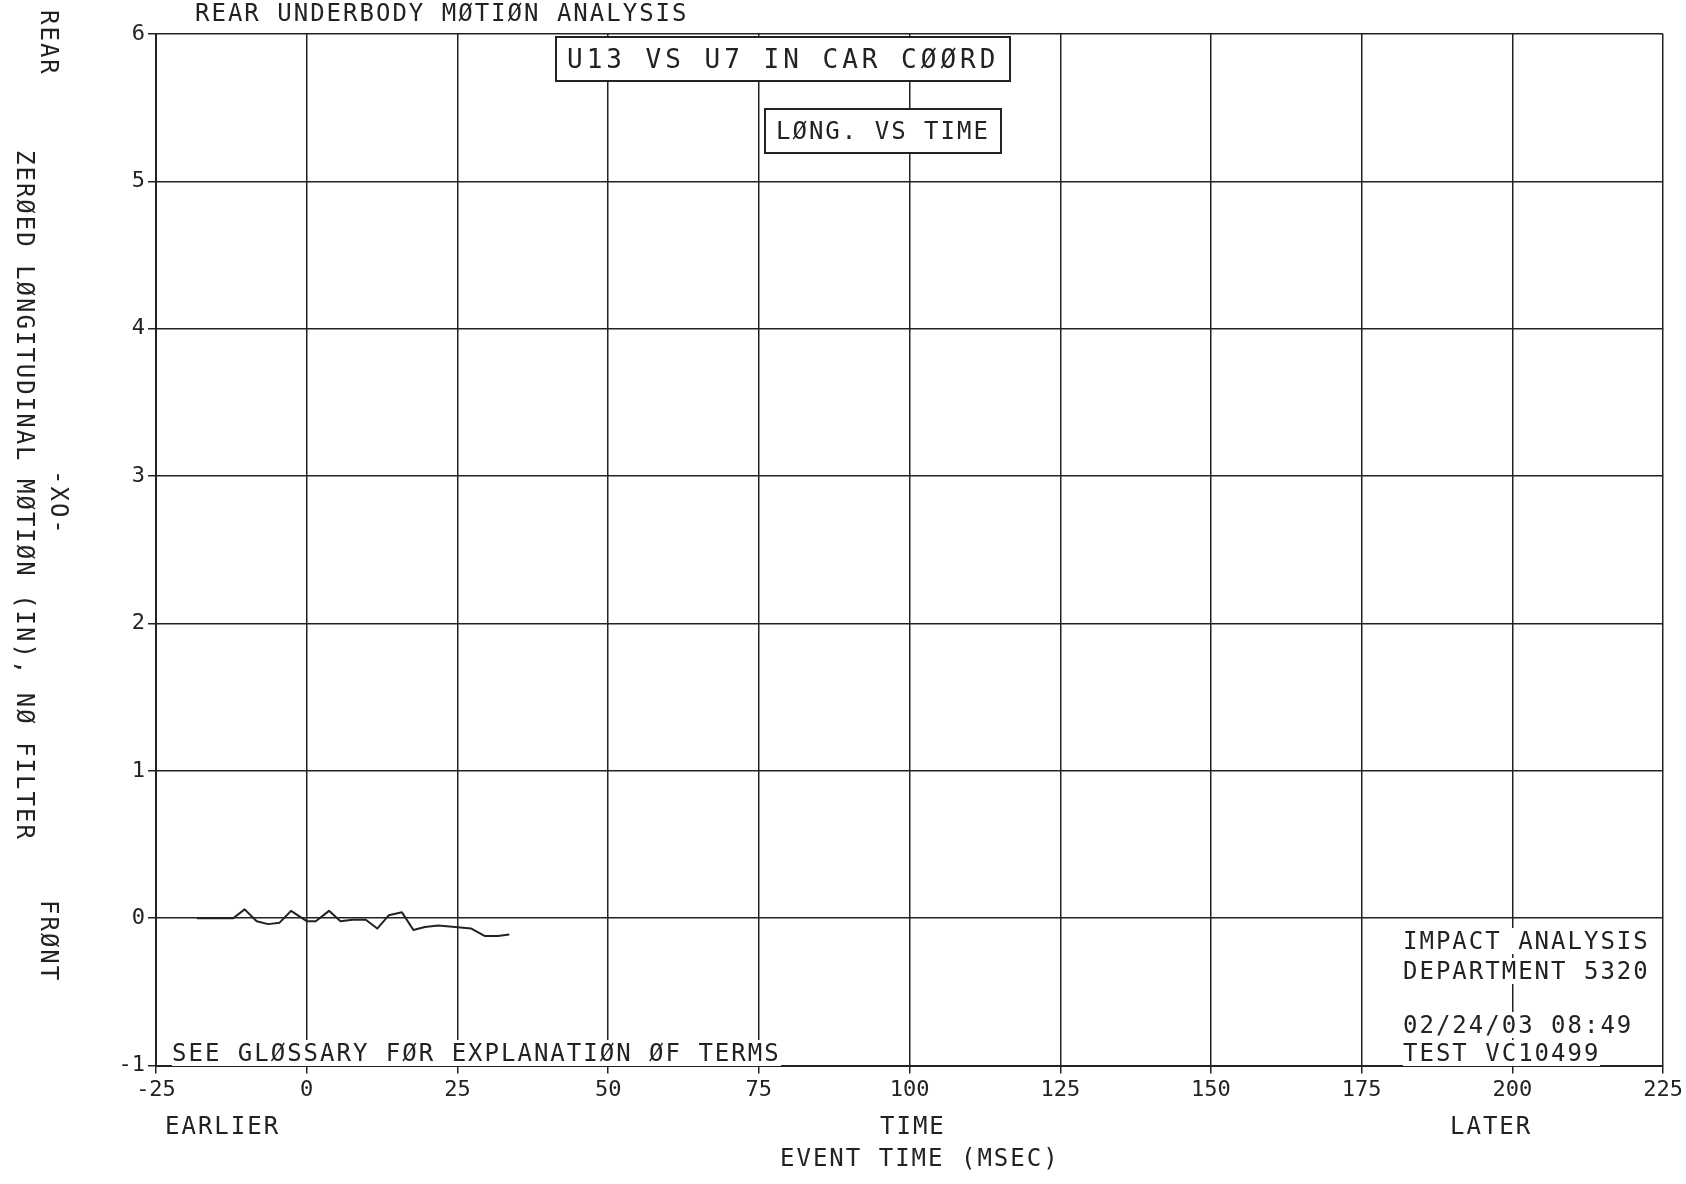 Image resolution: width=1686 pixels, height=1184 pixels. What do you see at coordinates (307, 1088) in the screenshot?
I see `x-tick-label: 0` at bounding box center [307, 1088].